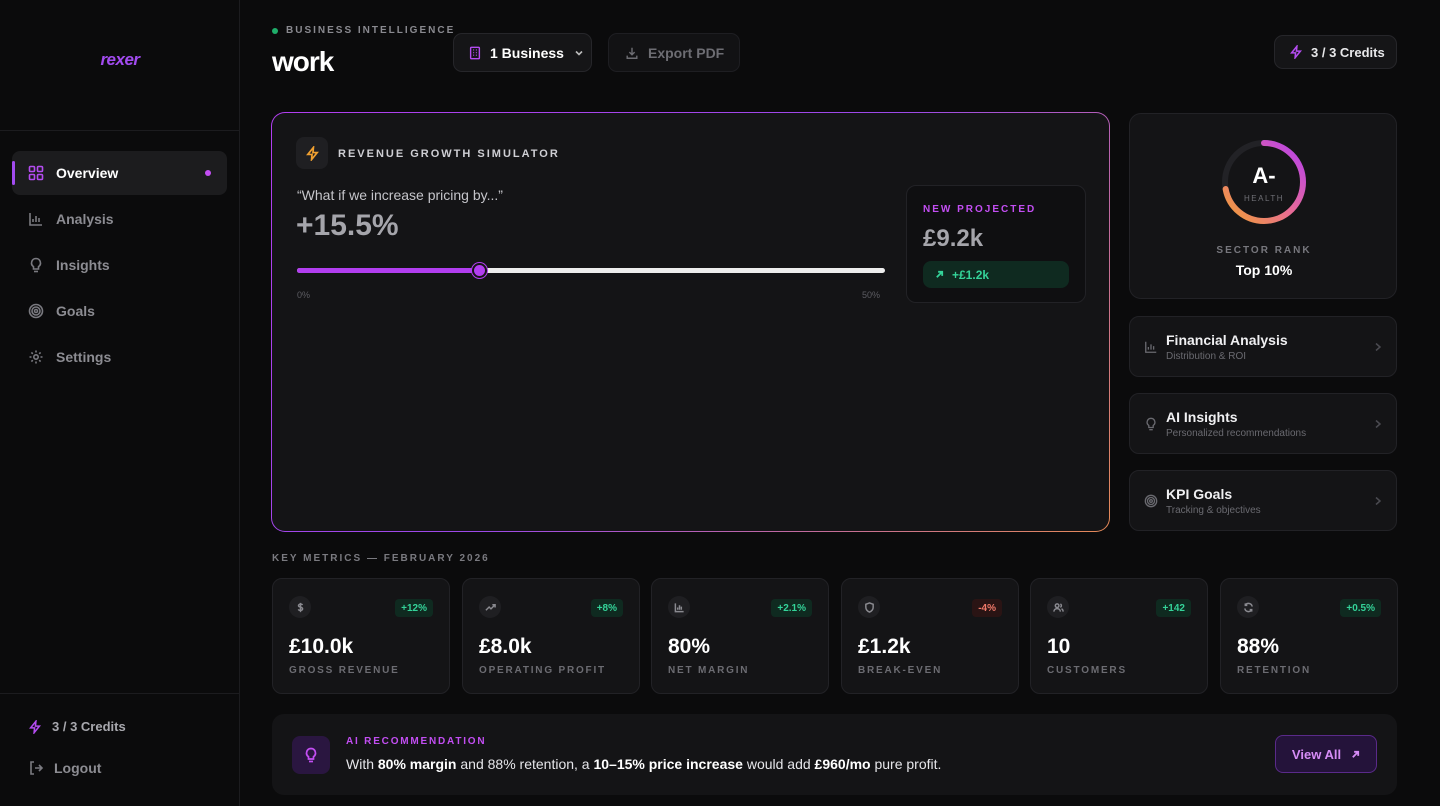  I want to click on link-title: KPI Goals, so click(1199, 494).